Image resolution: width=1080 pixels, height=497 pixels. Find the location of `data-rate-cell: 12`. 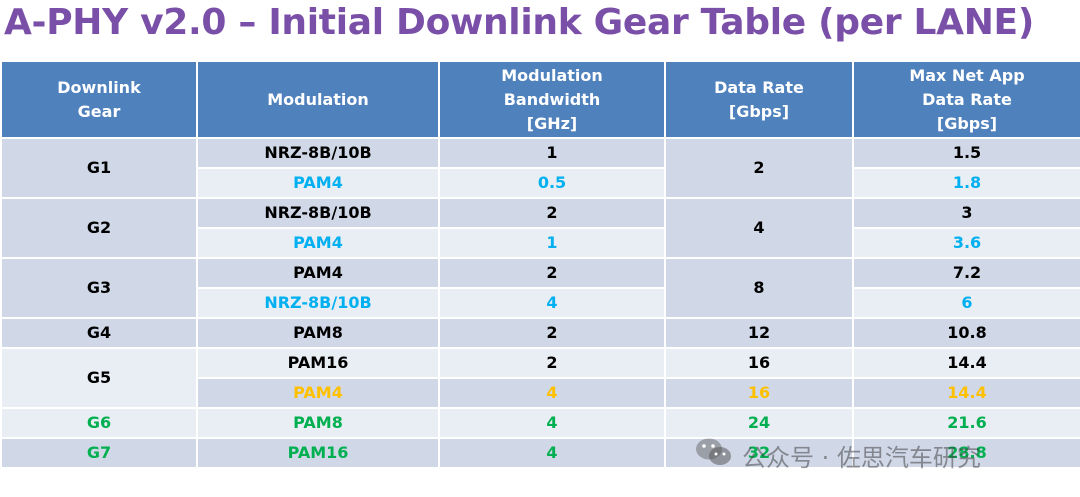

data-rate-cell: 12 is located at coordinates (759, 333).